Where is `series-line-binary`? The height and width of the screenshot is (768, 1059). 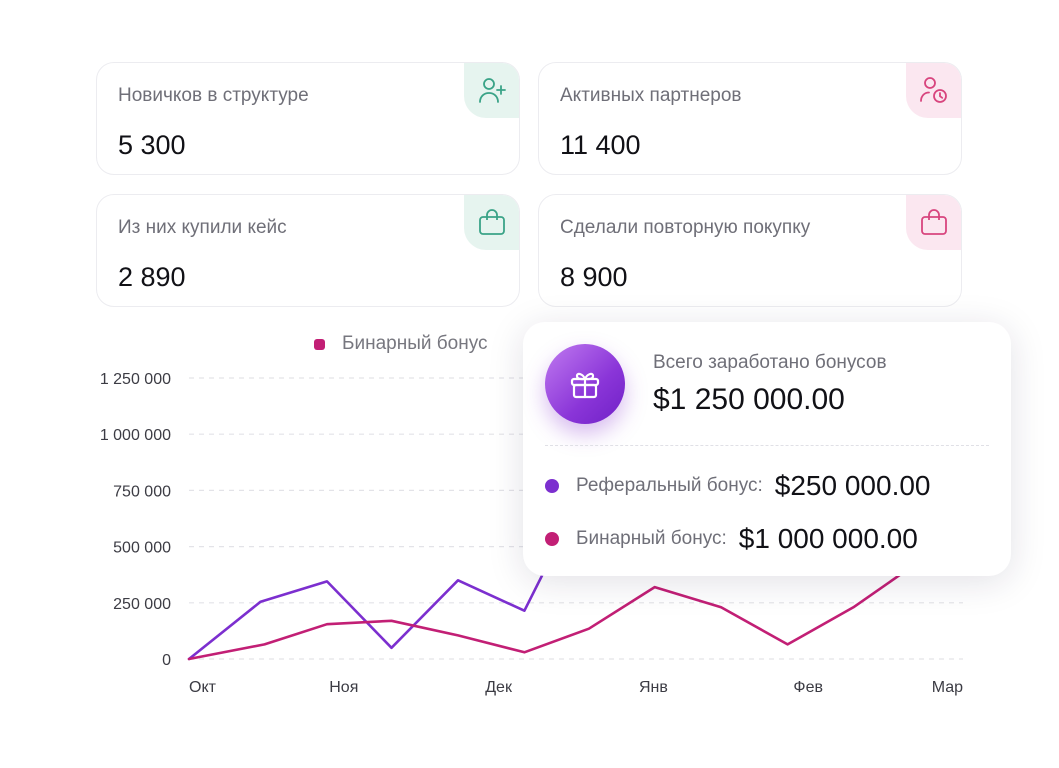
series-line-binary is located at coordinates (548, 614).